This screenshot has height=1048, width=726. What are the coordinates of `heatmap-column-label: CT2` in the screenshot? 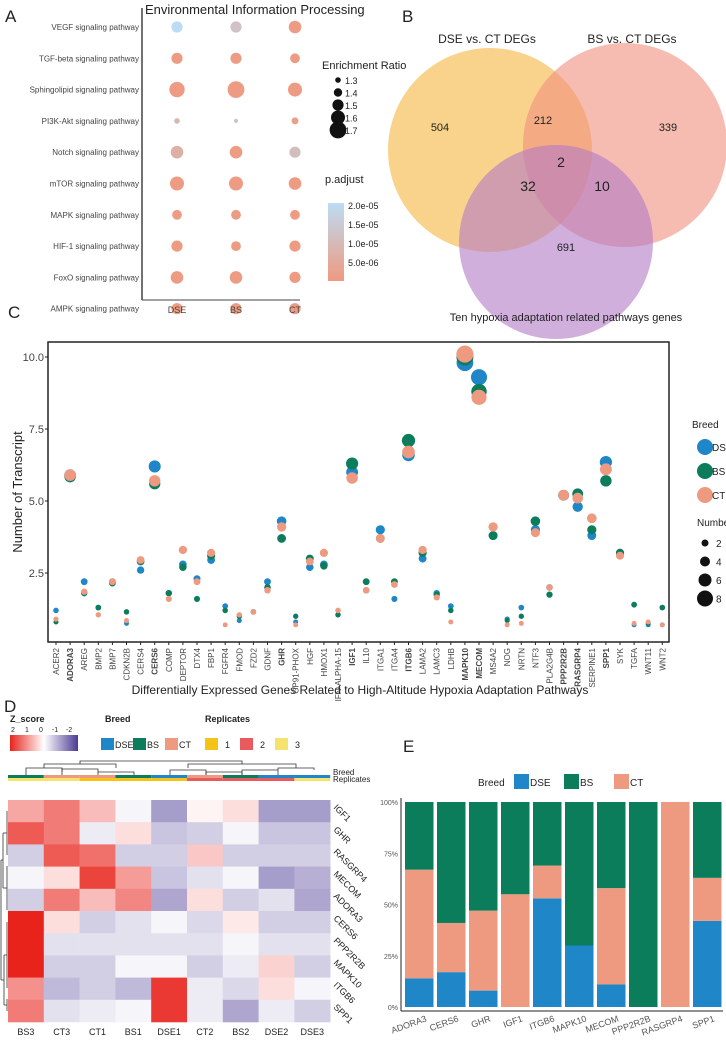 It's located at (204, 1032).